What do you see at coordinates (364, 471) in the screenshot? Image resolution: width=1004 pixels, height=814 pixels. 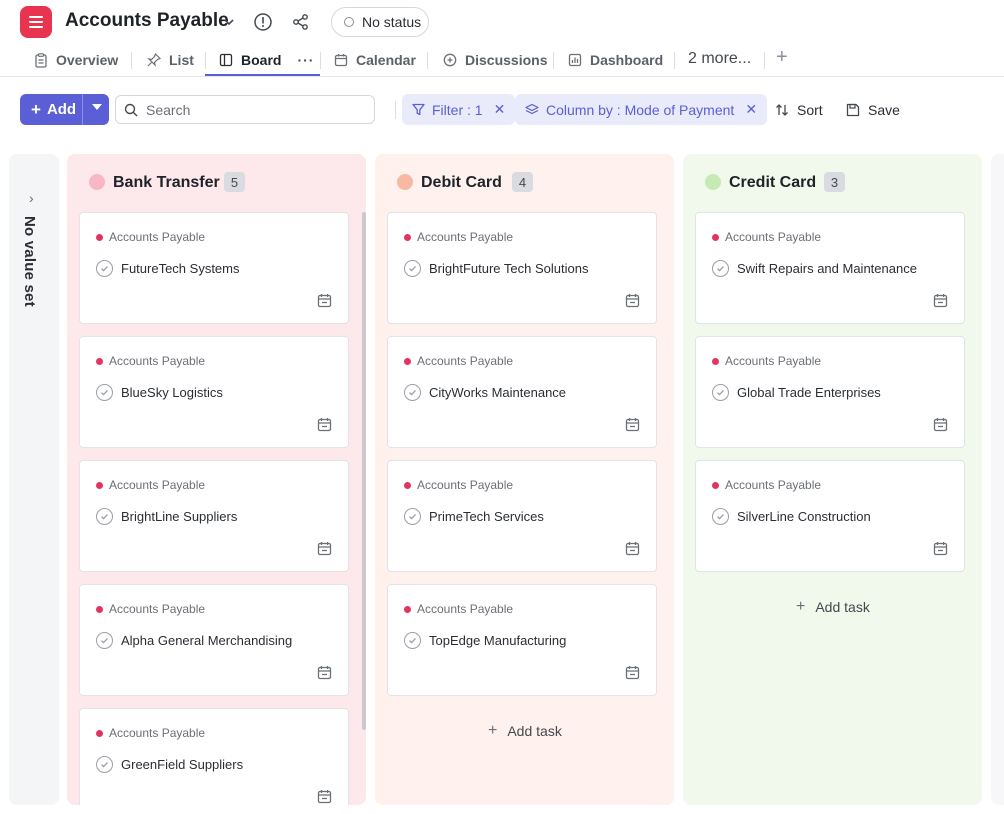 I see `column-scrollbar` at bounding box center [364, 471].